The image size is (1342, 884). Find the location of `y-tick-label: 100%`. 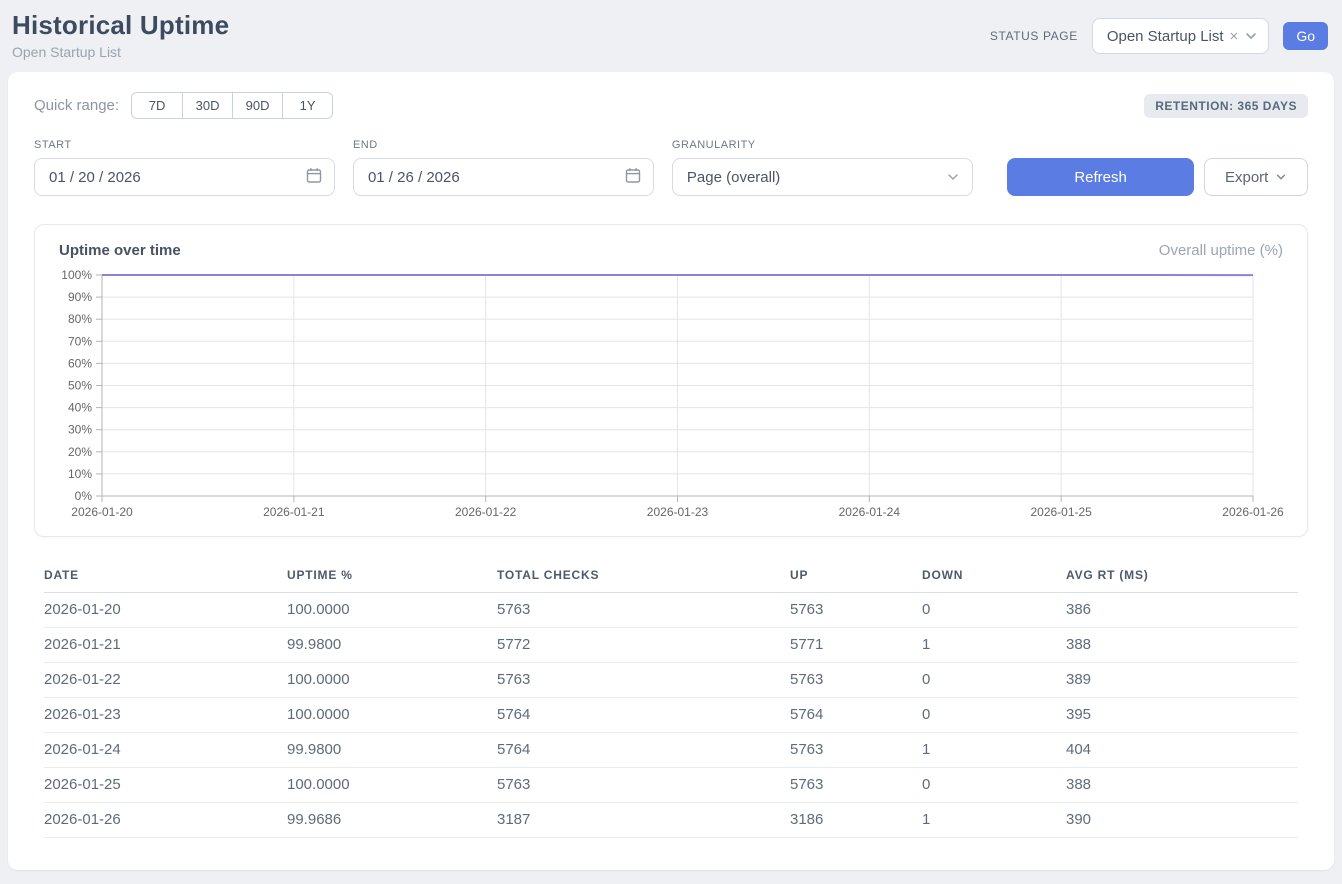

y-tick-label: 100% is located at coordinates (76, 275).